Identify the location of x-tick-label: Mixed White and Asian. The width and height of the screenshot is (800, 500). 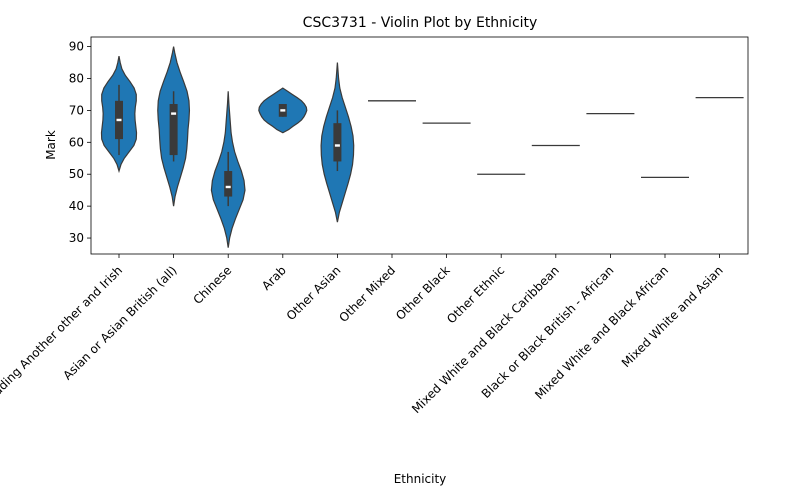
(672, 316).